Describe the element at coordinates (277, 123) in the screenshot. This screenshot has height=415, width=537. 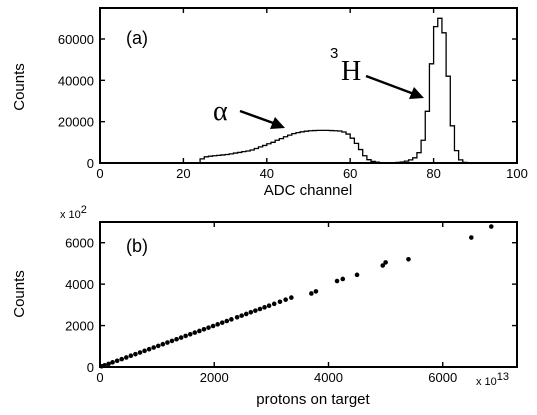
I see `alpha-arrow-head` at that location.